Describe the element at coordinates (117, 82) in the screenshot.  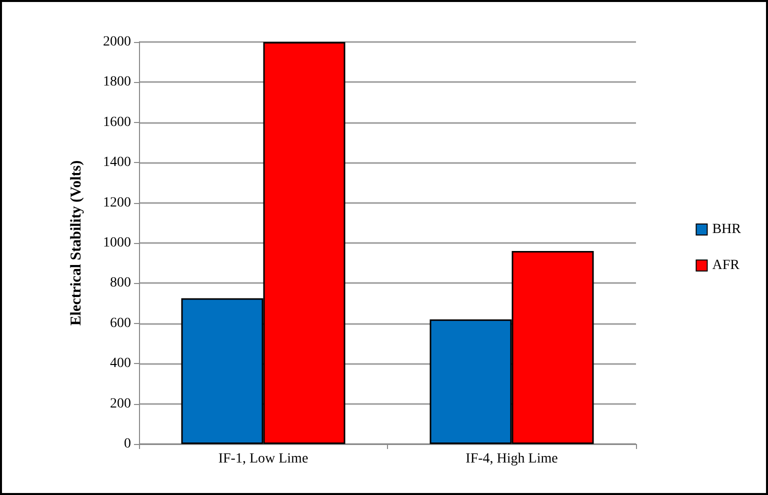
I see `y-tick-label: 1800` at that location.